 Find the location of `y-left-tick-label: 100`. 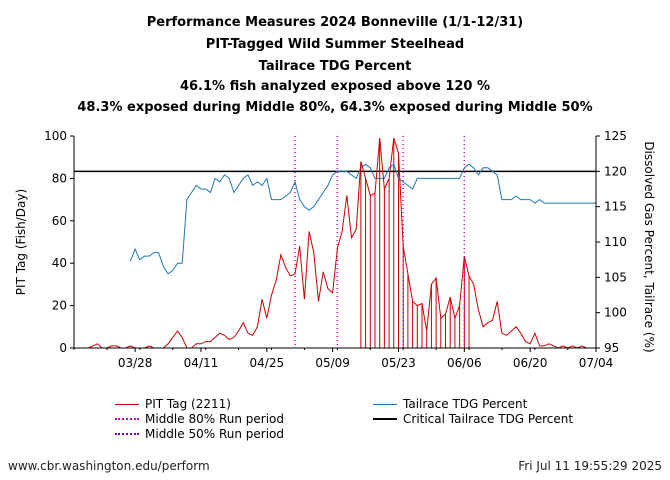

y-left-tick-label: 100 is located at coordinates (55, 136).